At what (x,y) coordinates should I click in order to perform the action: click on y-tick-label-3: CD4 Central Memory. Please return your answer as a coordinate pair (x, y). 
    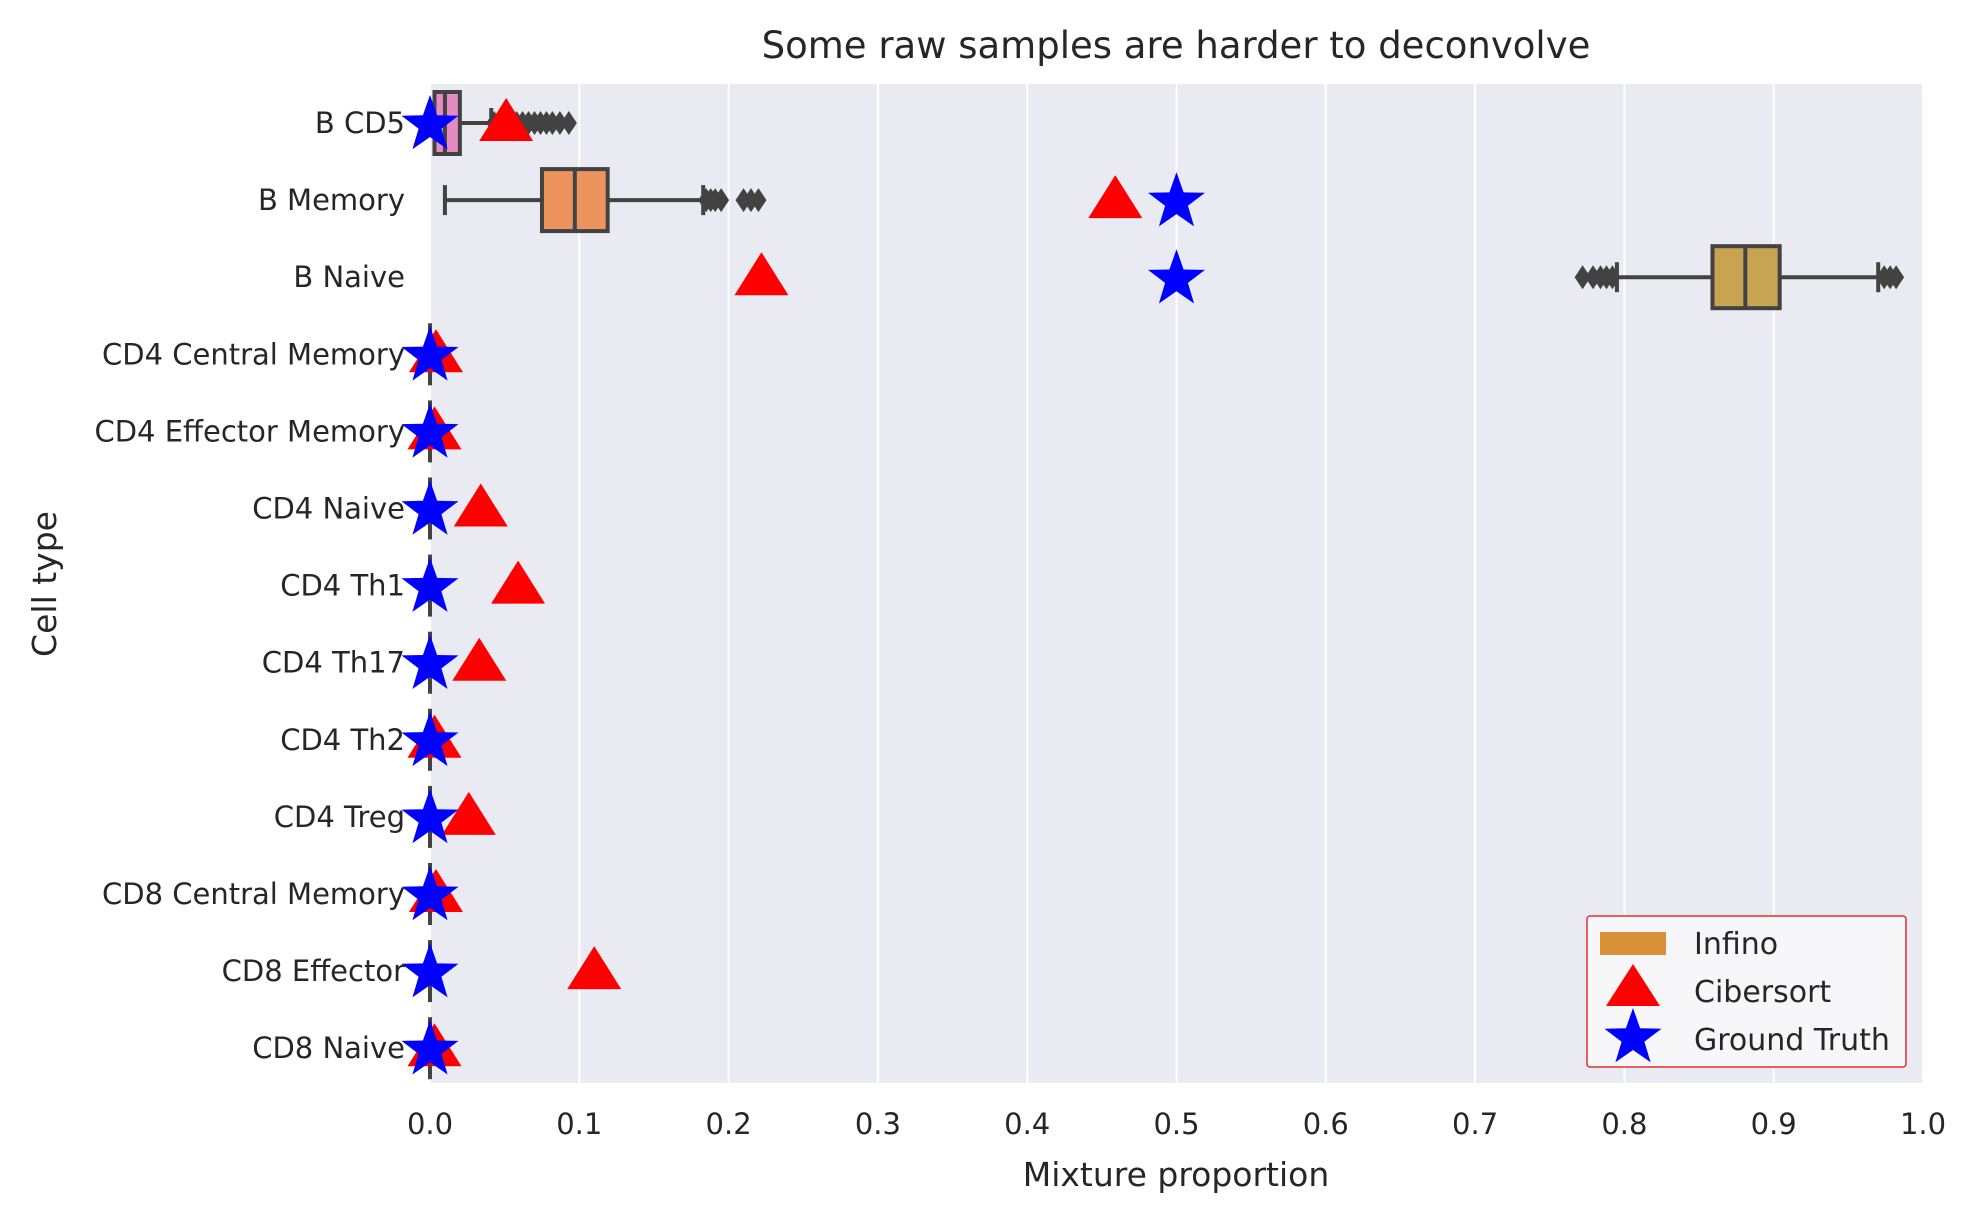
    Looking at the image, I should click on (253, 354).